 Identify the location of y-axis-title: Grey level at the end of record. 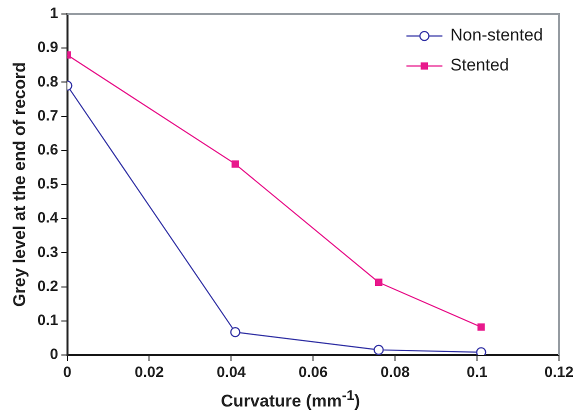
(19, 184).